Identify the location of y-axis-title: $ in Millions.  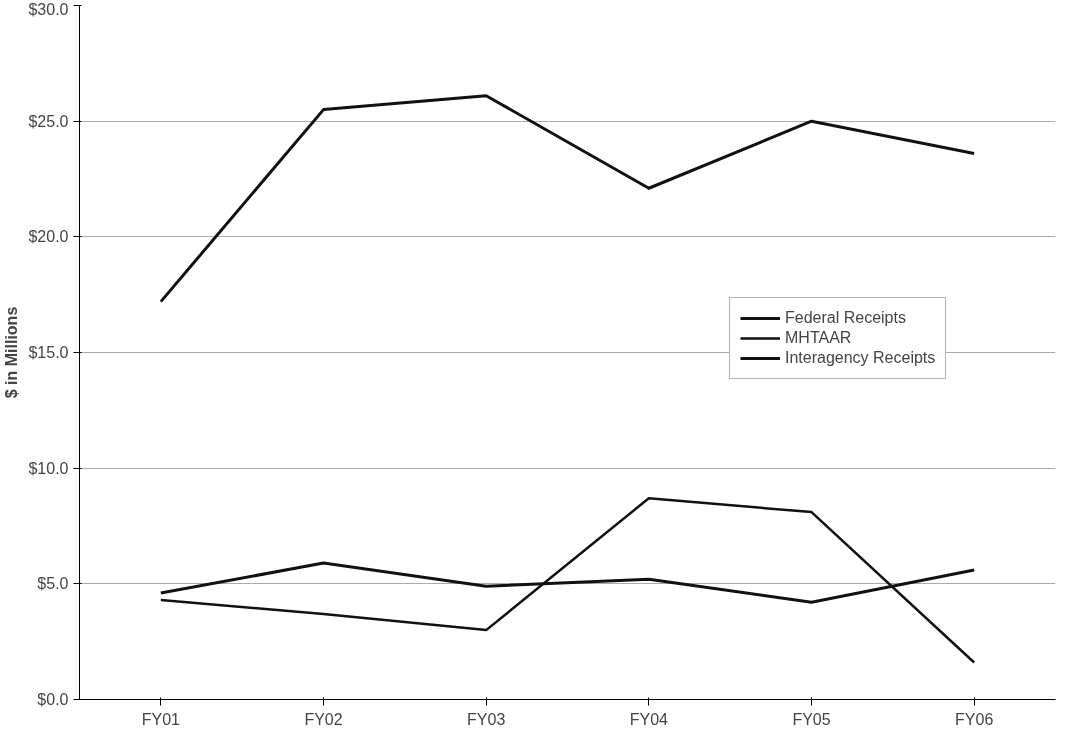
(12, 352).